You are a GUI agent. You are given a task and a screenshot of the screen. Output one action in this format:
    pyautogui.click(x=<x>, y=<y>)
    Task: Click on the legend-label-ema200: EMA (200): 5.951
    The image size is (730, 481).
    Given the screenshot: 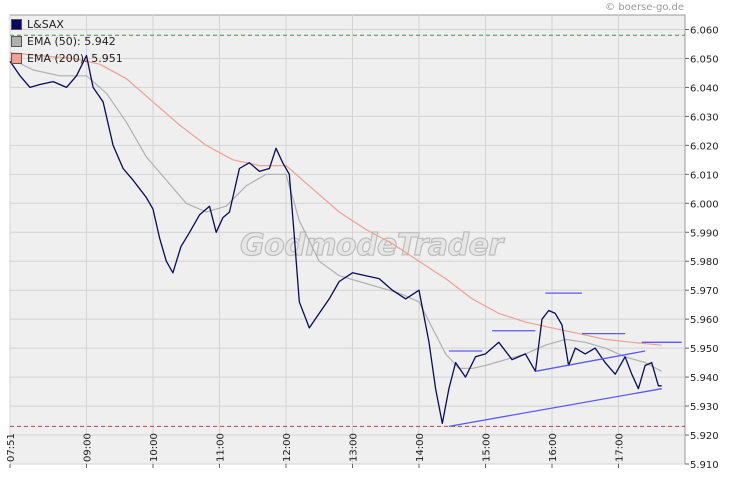 What is the action you would take?
    pyautogui.click(x=75, y=58)
    